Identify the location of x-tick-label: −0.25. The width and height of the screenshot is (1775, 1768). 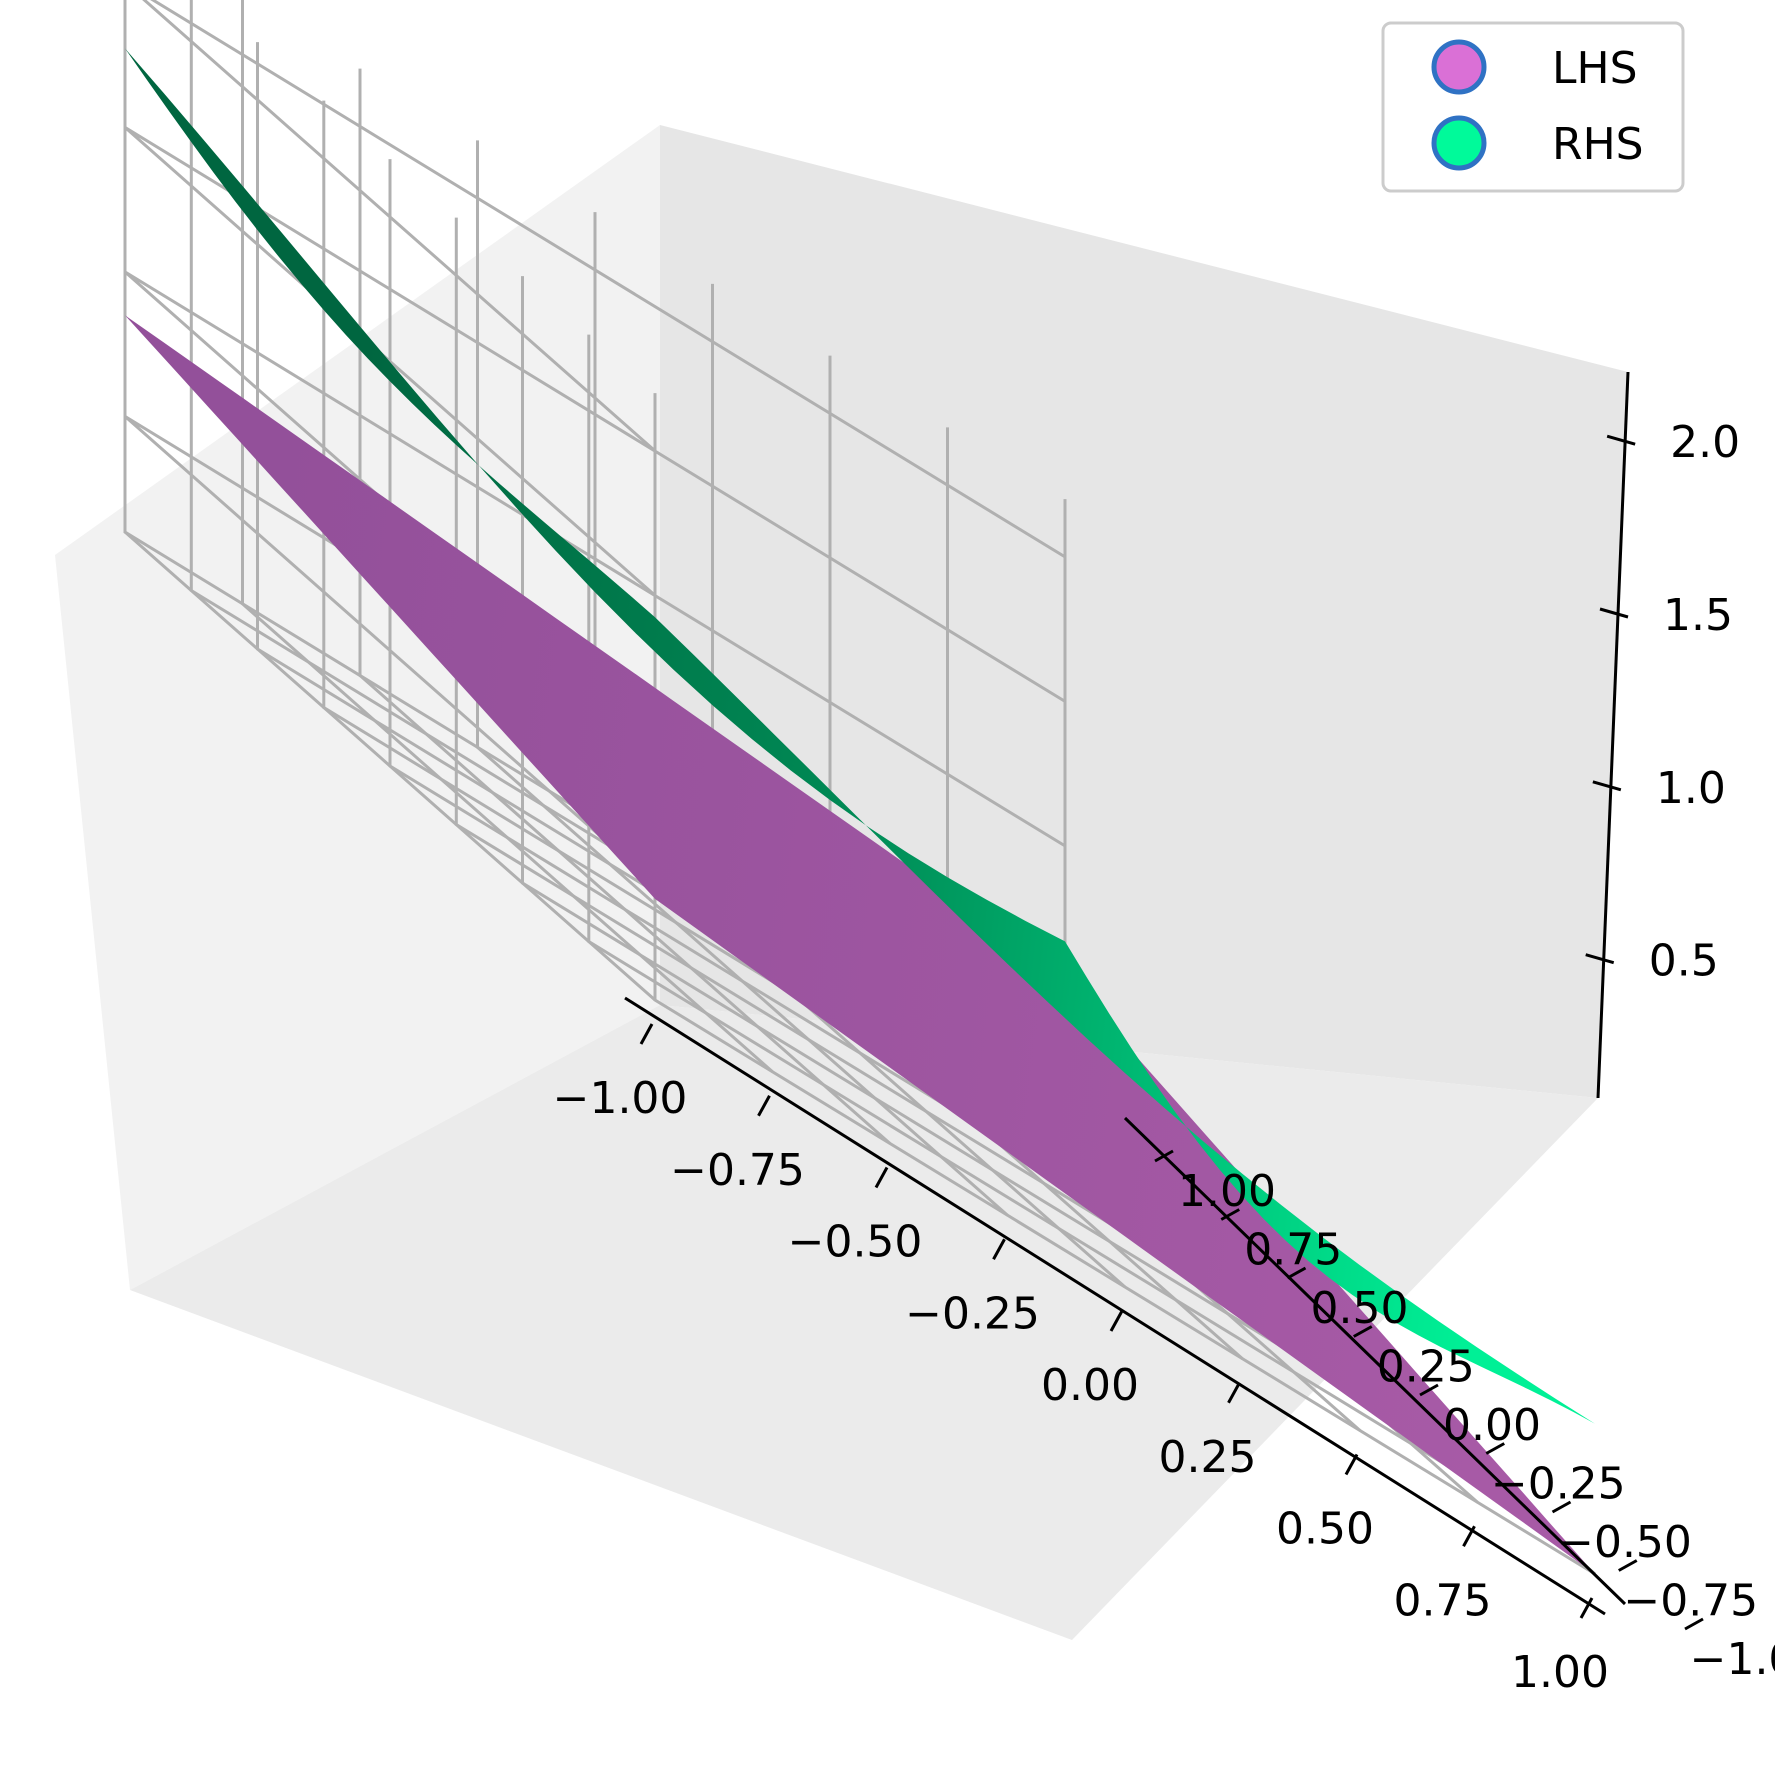
(972, 1313).